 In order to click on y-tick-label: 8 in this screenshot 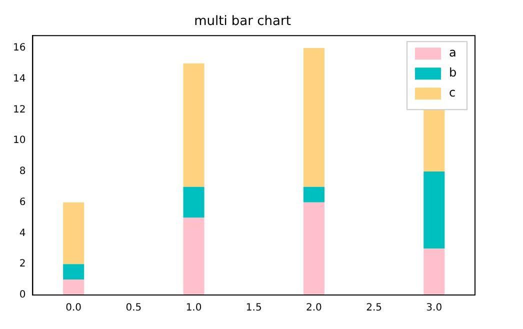, I will do `click(22, 172)`.